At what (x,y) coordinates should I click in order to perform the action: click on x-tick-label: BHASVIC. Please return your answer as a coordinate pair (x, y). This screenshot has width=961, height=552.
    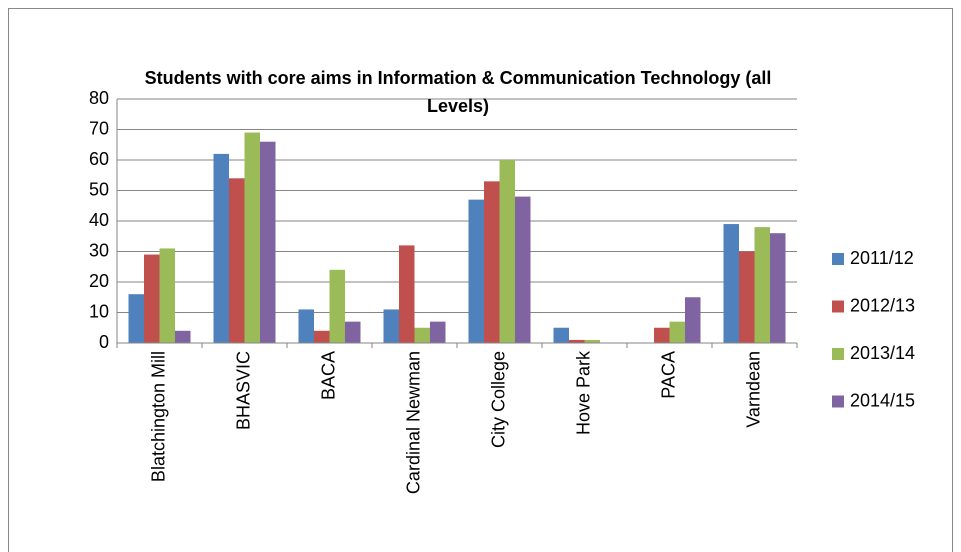
    Looking at the image, I should click on (243, 390).